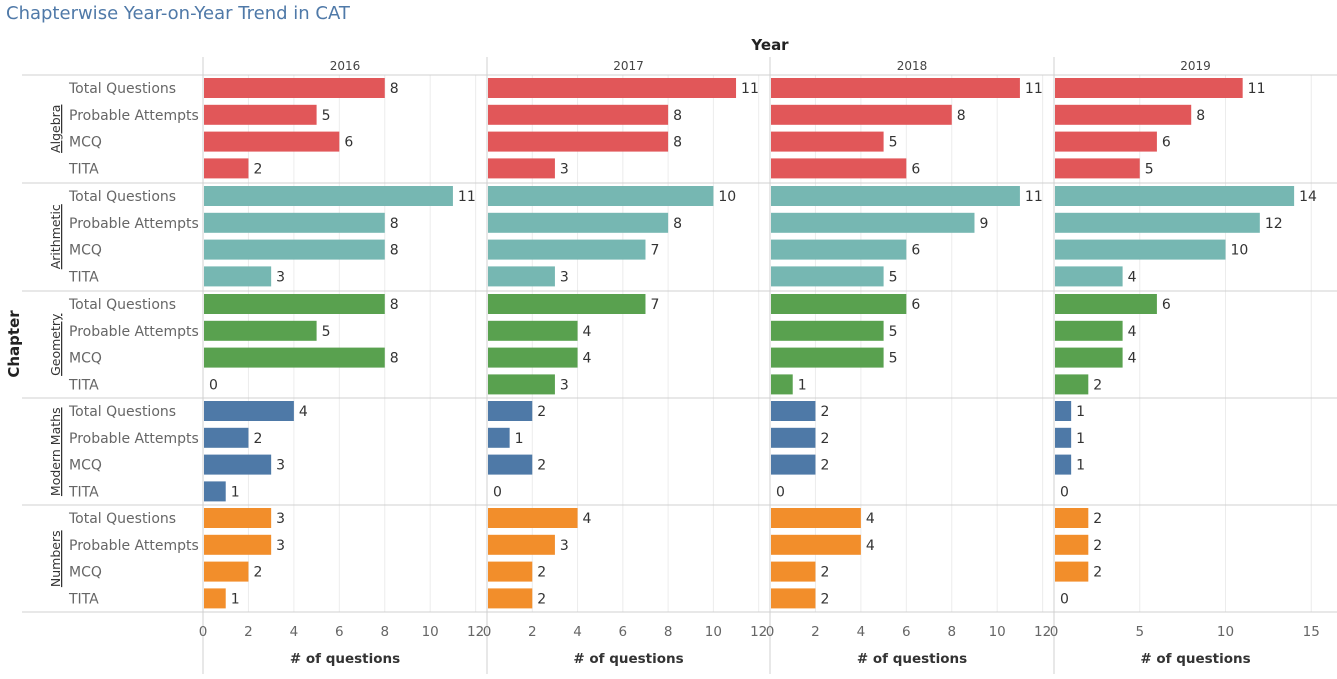 This screenshot has width=1337, height=679. I want to click on chapter-label-geometry: Geometry, so click(55, 344).